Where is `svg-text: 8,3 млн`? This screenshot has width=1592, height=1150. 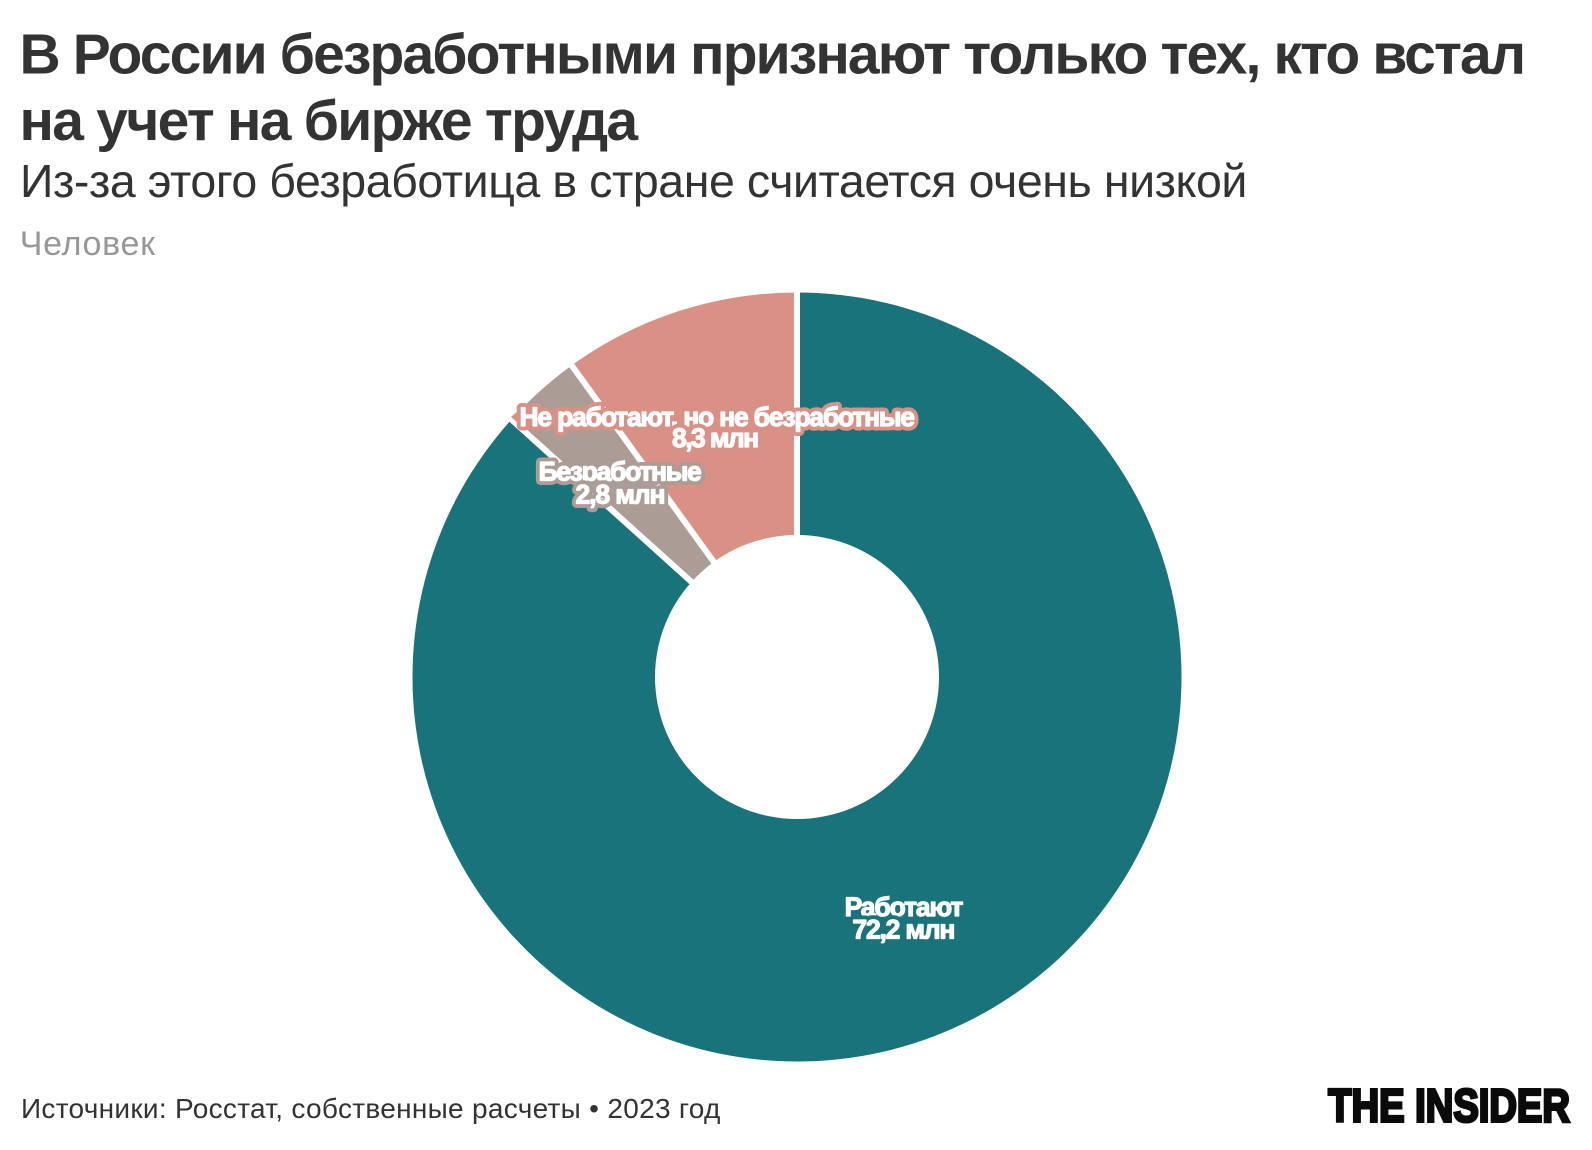
svg-text: 8,3 млн is located at coordinates (715, 438).